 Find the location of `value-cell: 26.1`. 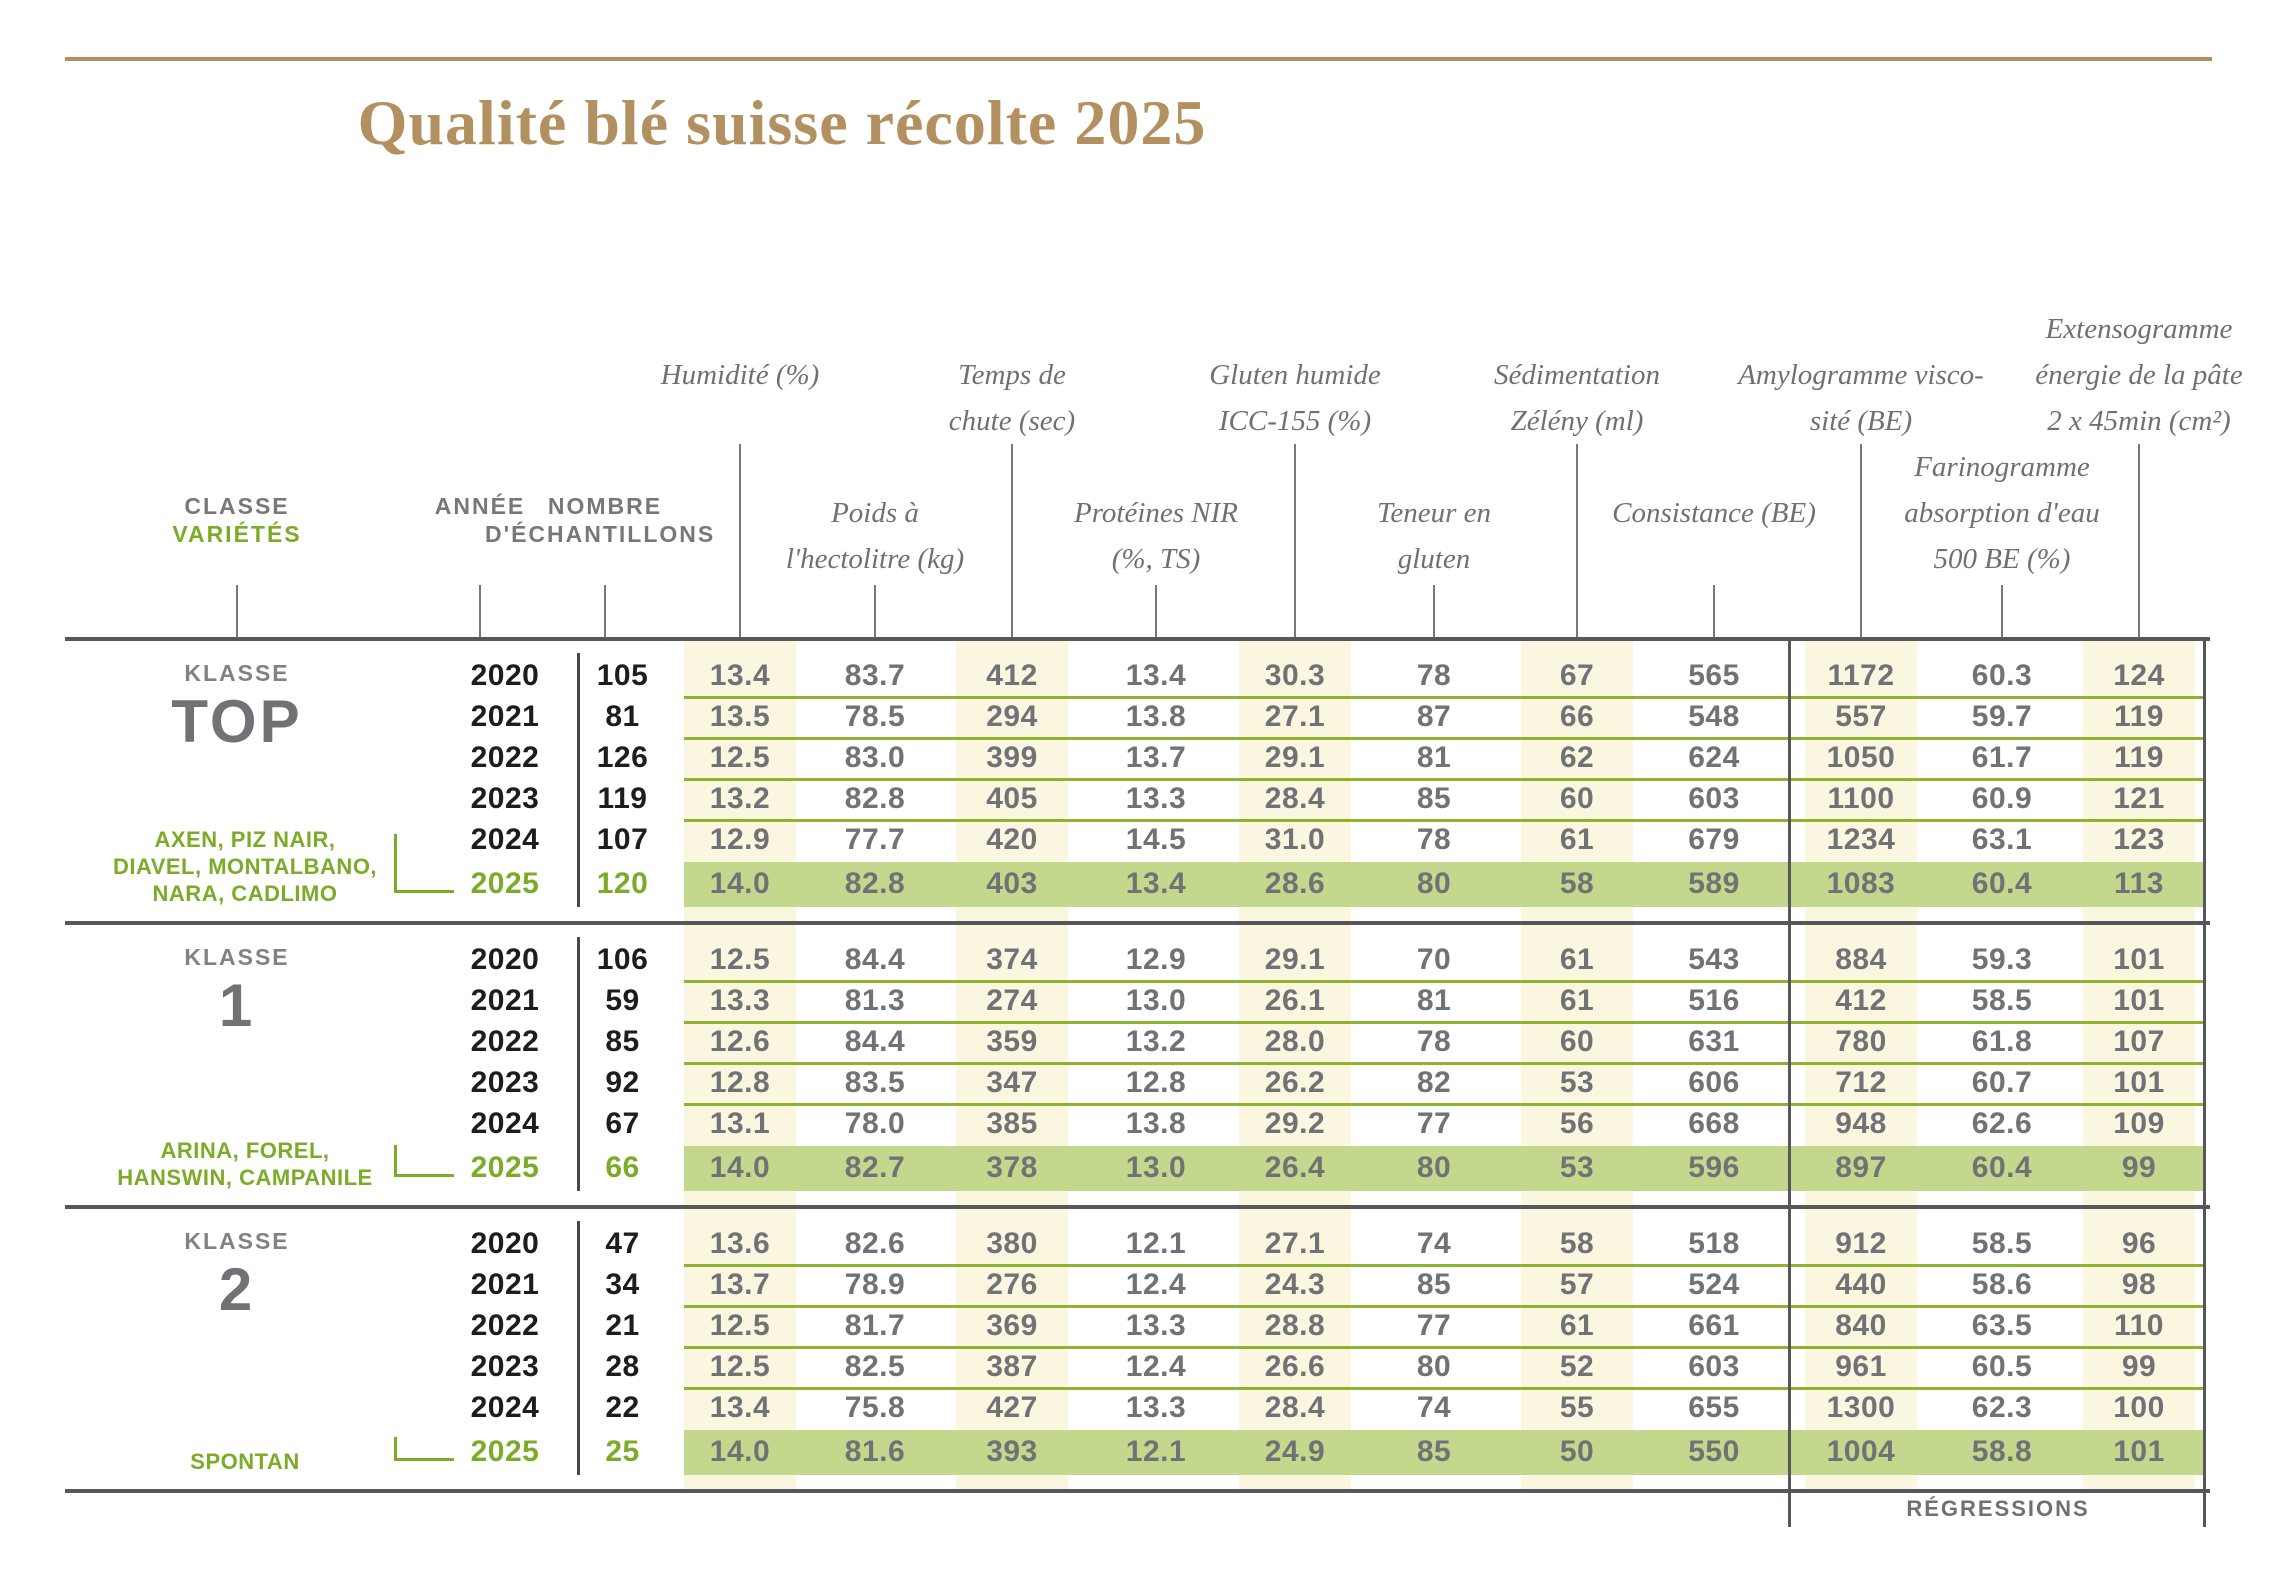

value-cell: 26.1 is located at coordinates (1295, 1000).